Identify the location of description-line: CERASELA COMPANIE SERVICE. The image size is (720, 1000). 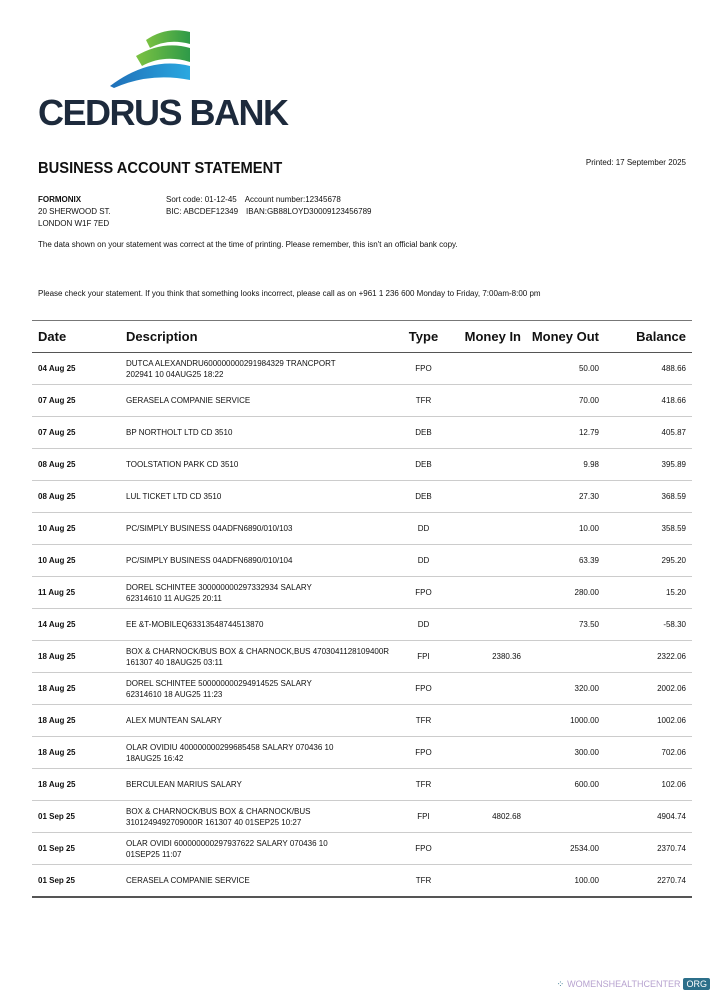
(188, 880).